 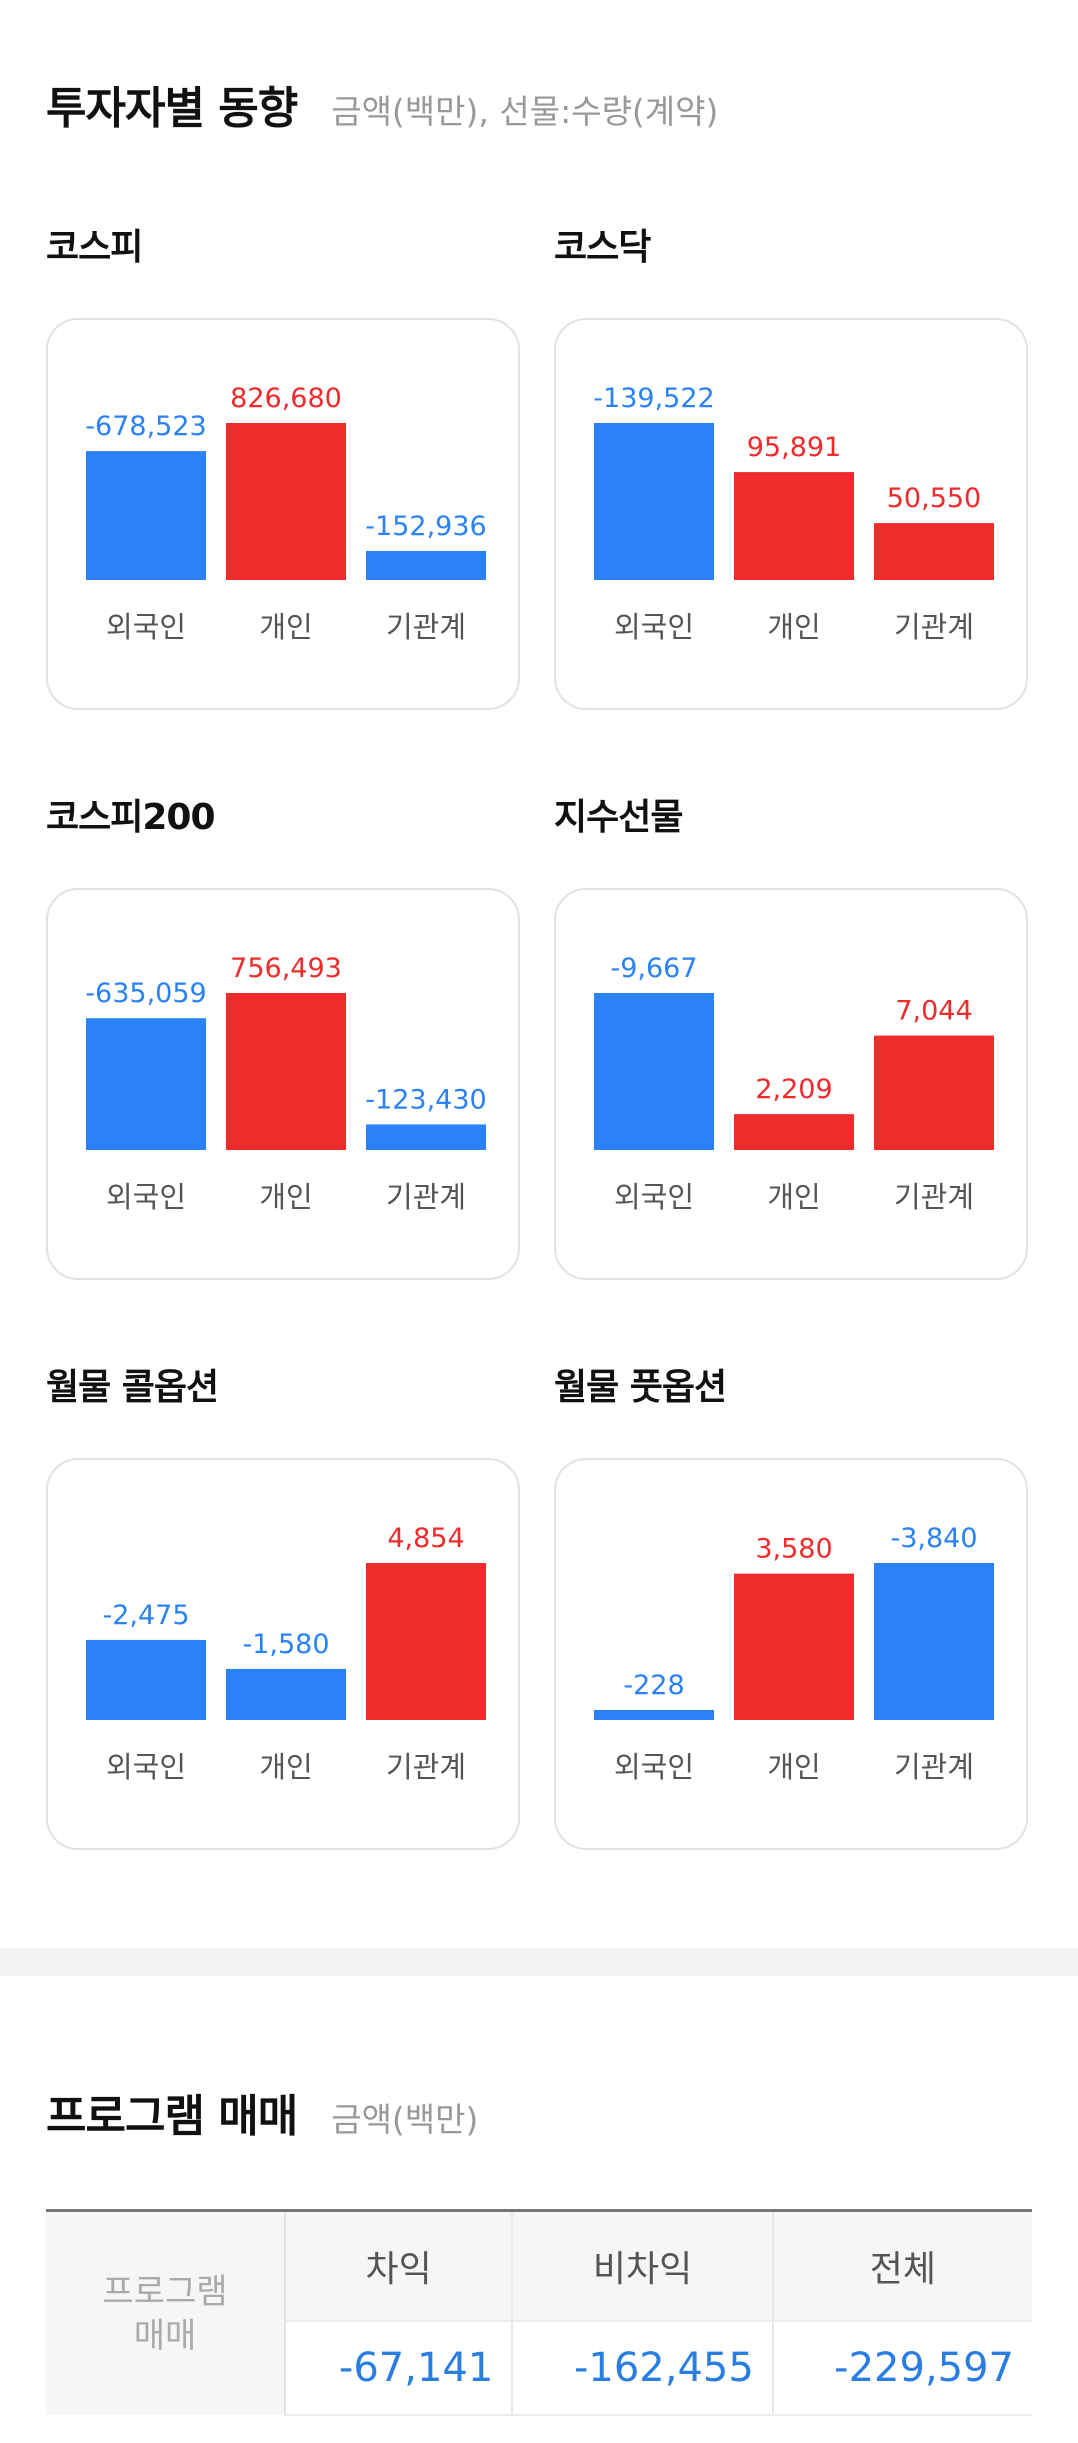 What do you see at coordinates (902, 2265) in the screenshot?
I see `column-header-total: 전체` at bounding box center [902, 2265].